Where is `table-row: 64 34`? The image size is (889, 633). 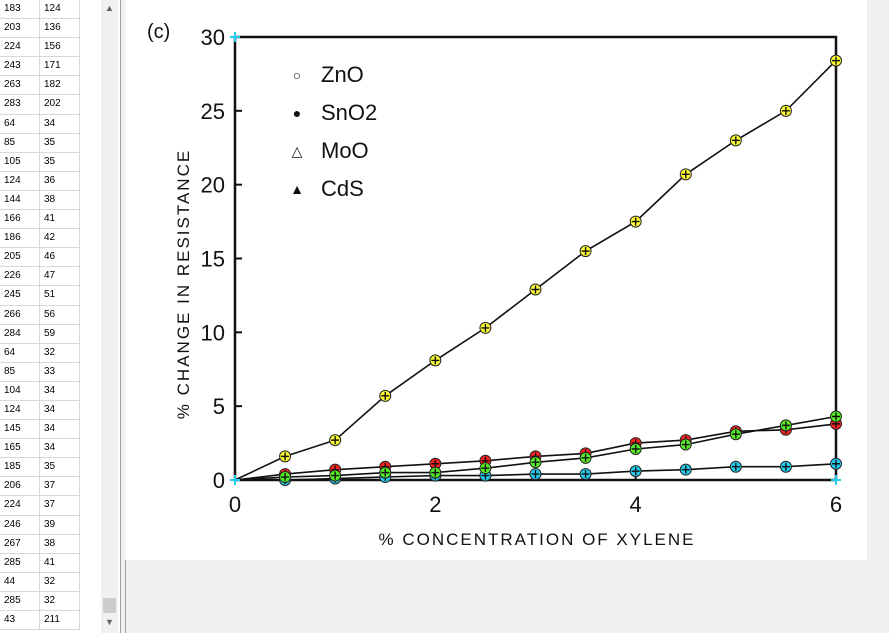
table-row: 64 34 is located at coordinates (40, 124).